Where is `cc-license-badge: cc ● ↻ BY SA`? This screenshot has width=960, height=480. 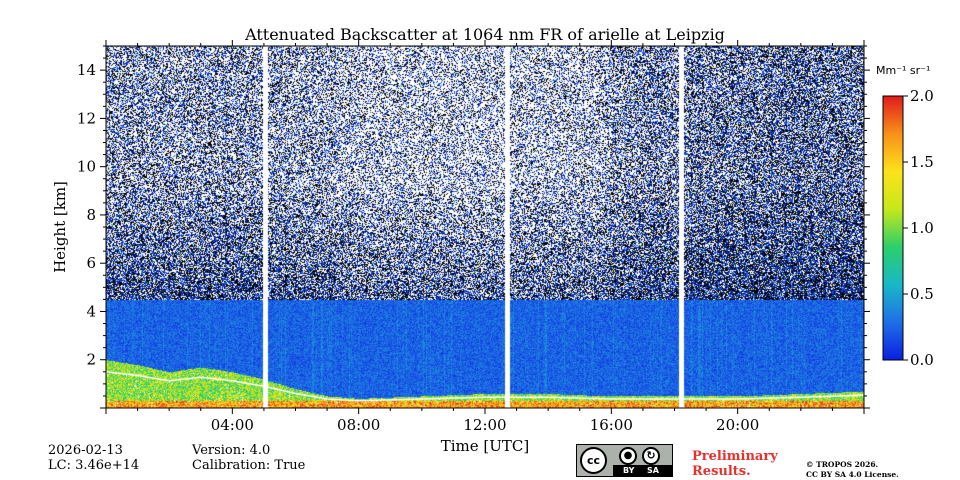 cc-license-badge: cc ● ↻ BY SA is located at coordinates (624, 460).